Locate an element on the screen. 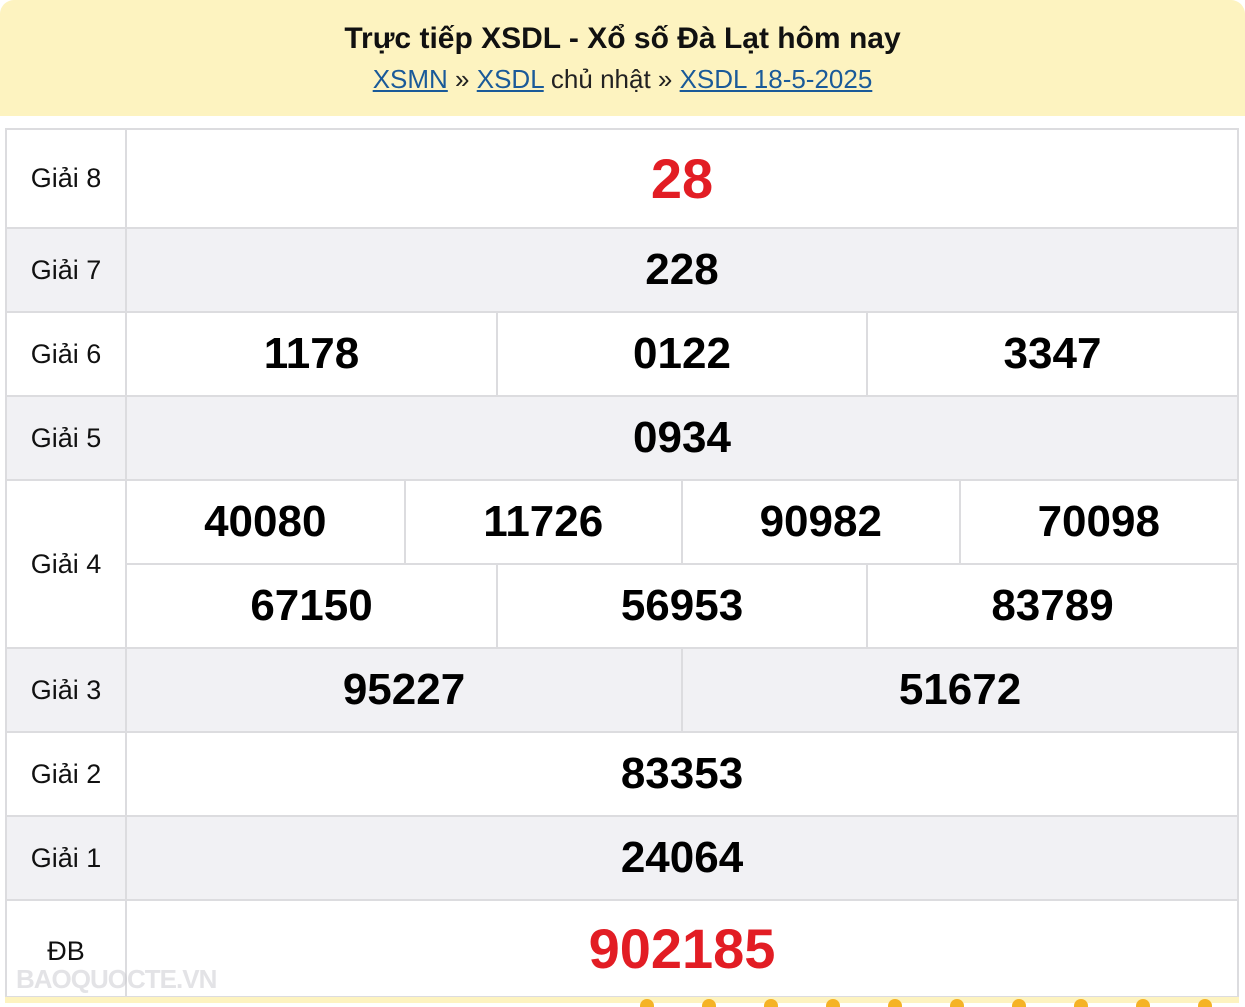 The image size is (1245, 1007). prize-label: Giải 8 is located at coordinates (66, 178).